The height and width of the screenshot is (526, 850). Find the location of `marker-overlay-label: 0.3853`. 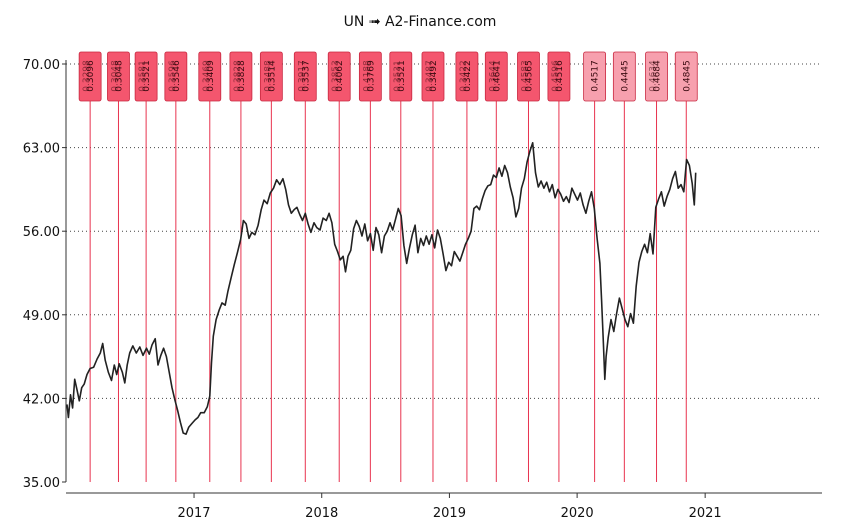

marker-overlay-label: 0.3853 is located at coordinates (336, 76).